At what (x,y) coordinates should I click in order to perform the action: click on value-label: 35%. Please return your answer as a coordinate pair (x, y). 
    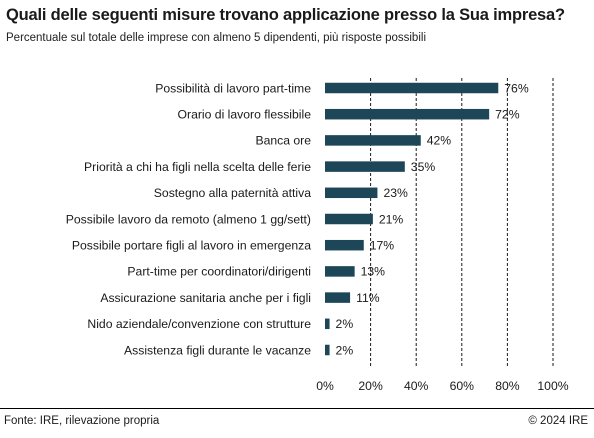
    Looking at the image, I should click on (423, 167).